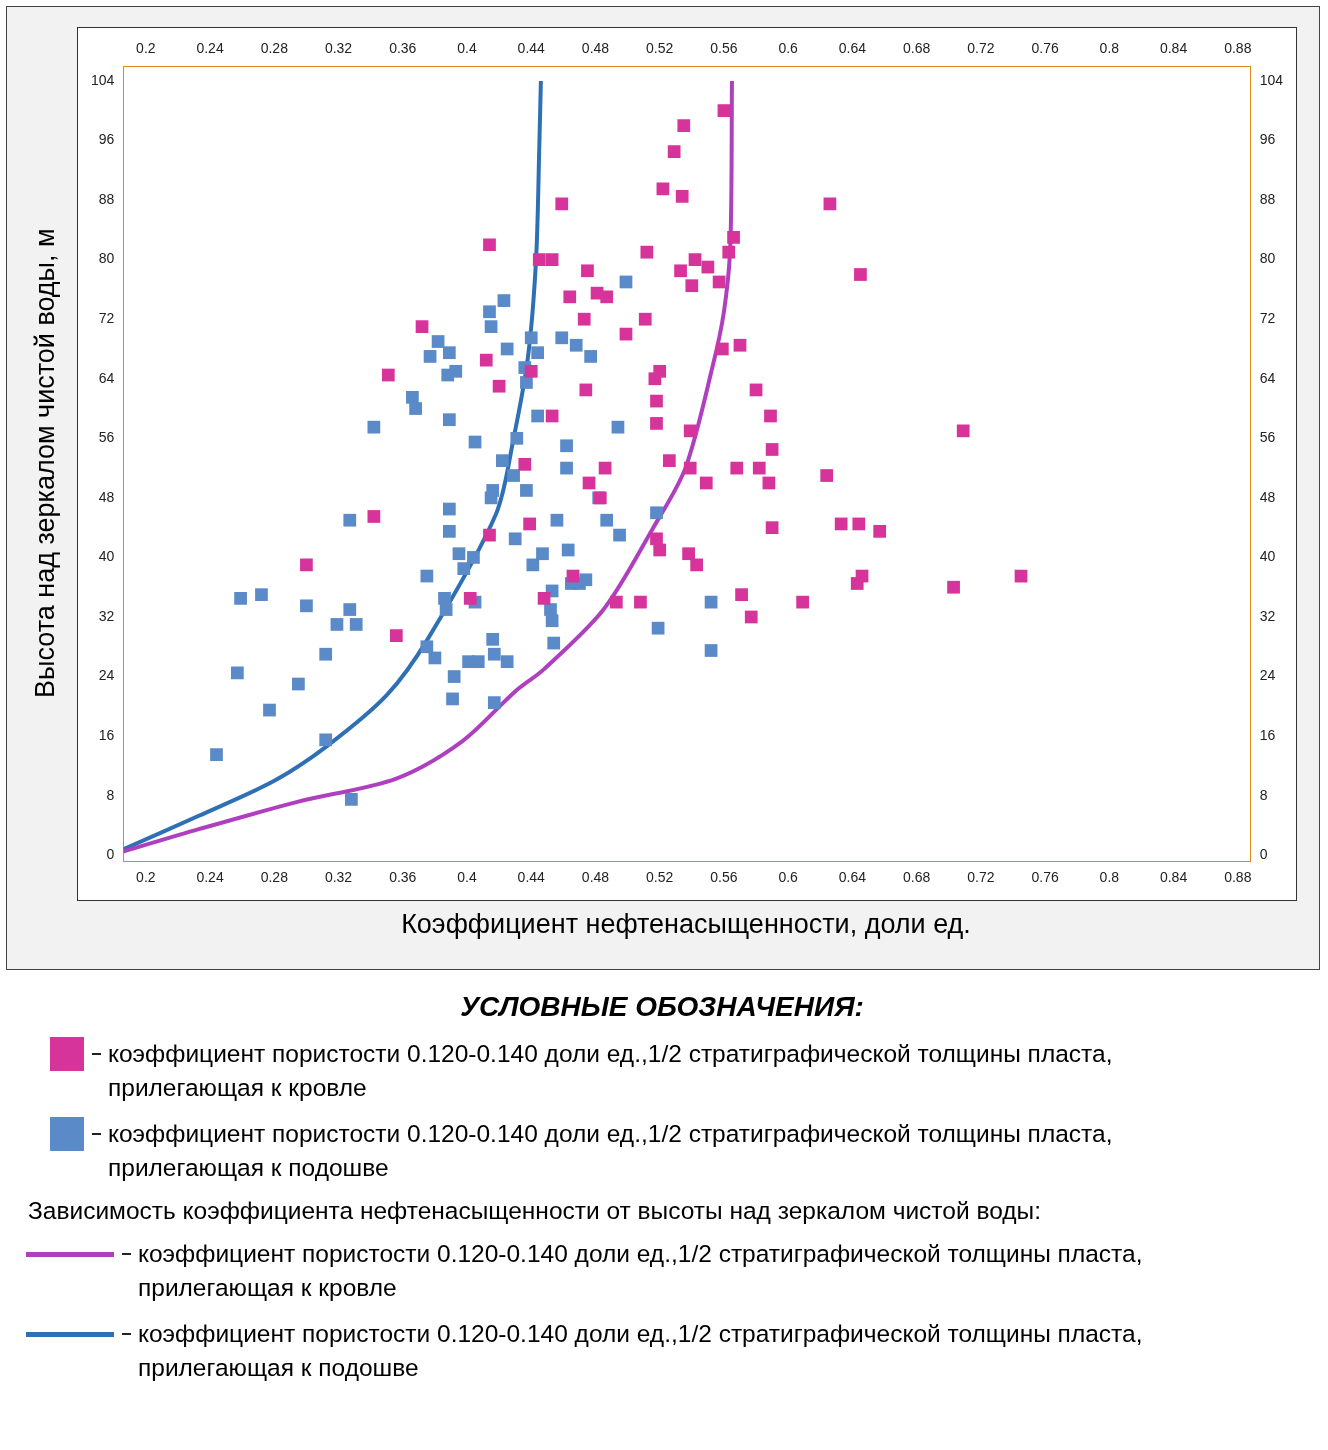  I want to click on x-tick-label: 0.4, so click(467, 48).